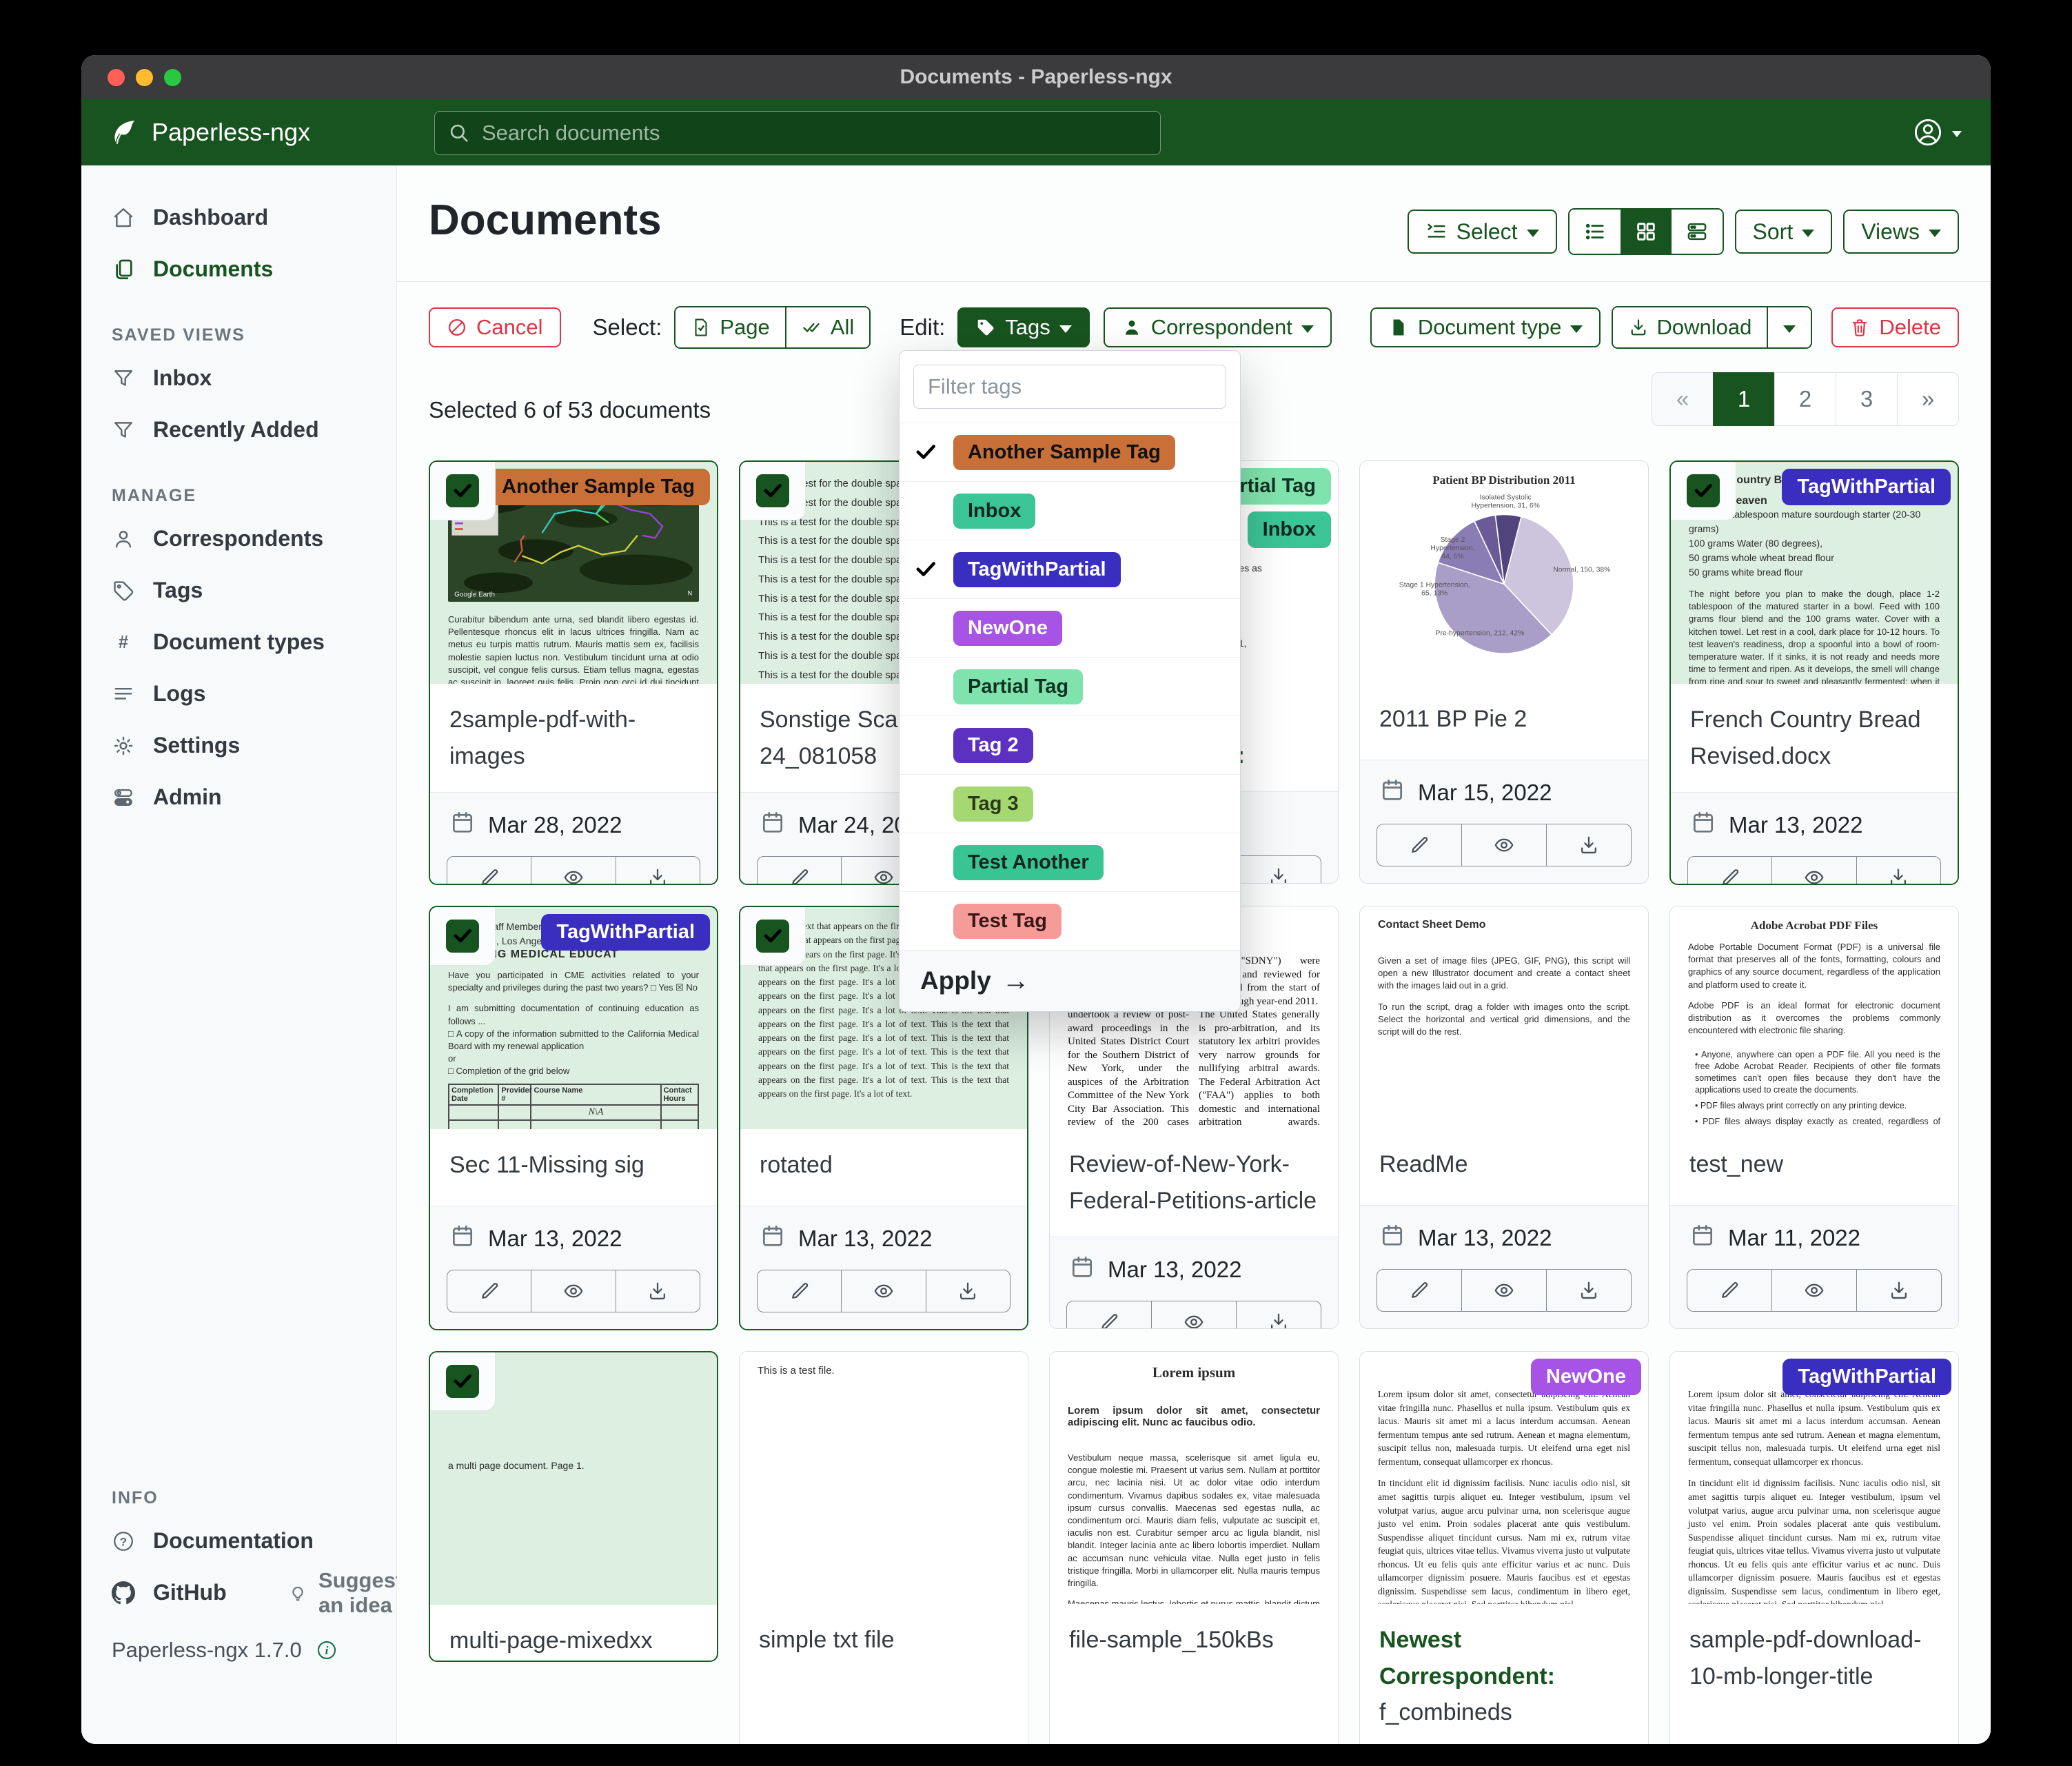 Image resolution: width=2072 pixels, height=1766 pixels. What do you see at coordinates (1070, 510) in the screenshot?
I see `tag-option: Inbox` at bounding box center [1070, 510].